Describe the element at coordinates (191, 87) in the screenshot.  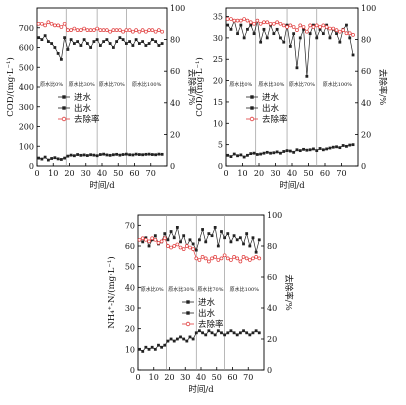
I see `y2-axis-label: 去除率/%` at that location.